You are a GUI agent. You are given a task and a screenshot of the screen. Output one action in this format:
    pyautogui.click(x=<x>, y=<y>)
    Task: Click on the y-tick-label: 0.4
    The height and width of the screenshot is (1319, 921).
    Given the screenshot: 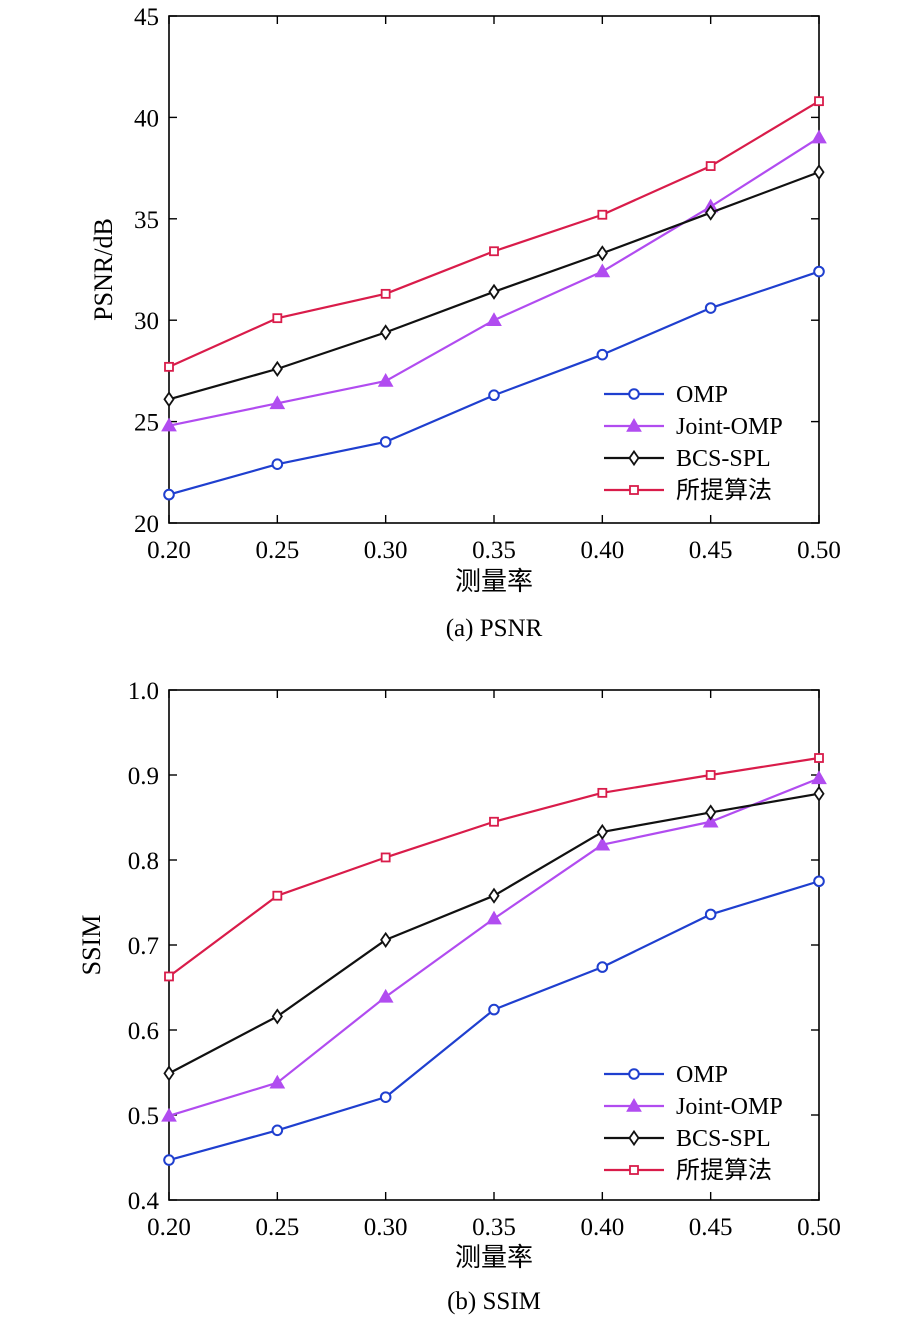 What is the action you would take?
    pyautogui.click(x=144, y=1201)
    